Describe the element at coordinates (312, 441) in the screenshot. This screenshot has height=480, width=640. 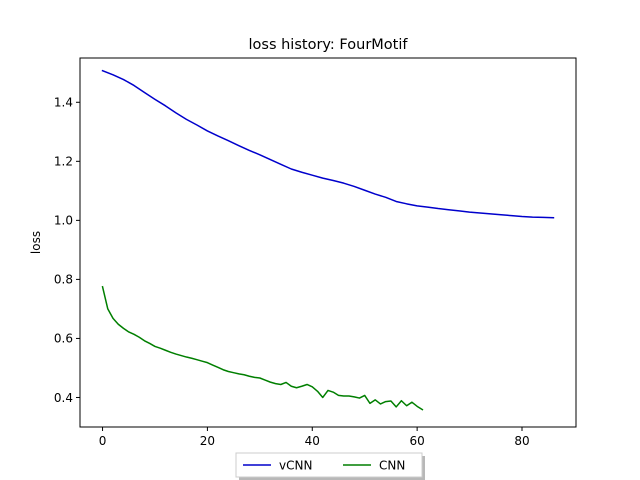
I see `x-tick-label: 40` at that location.